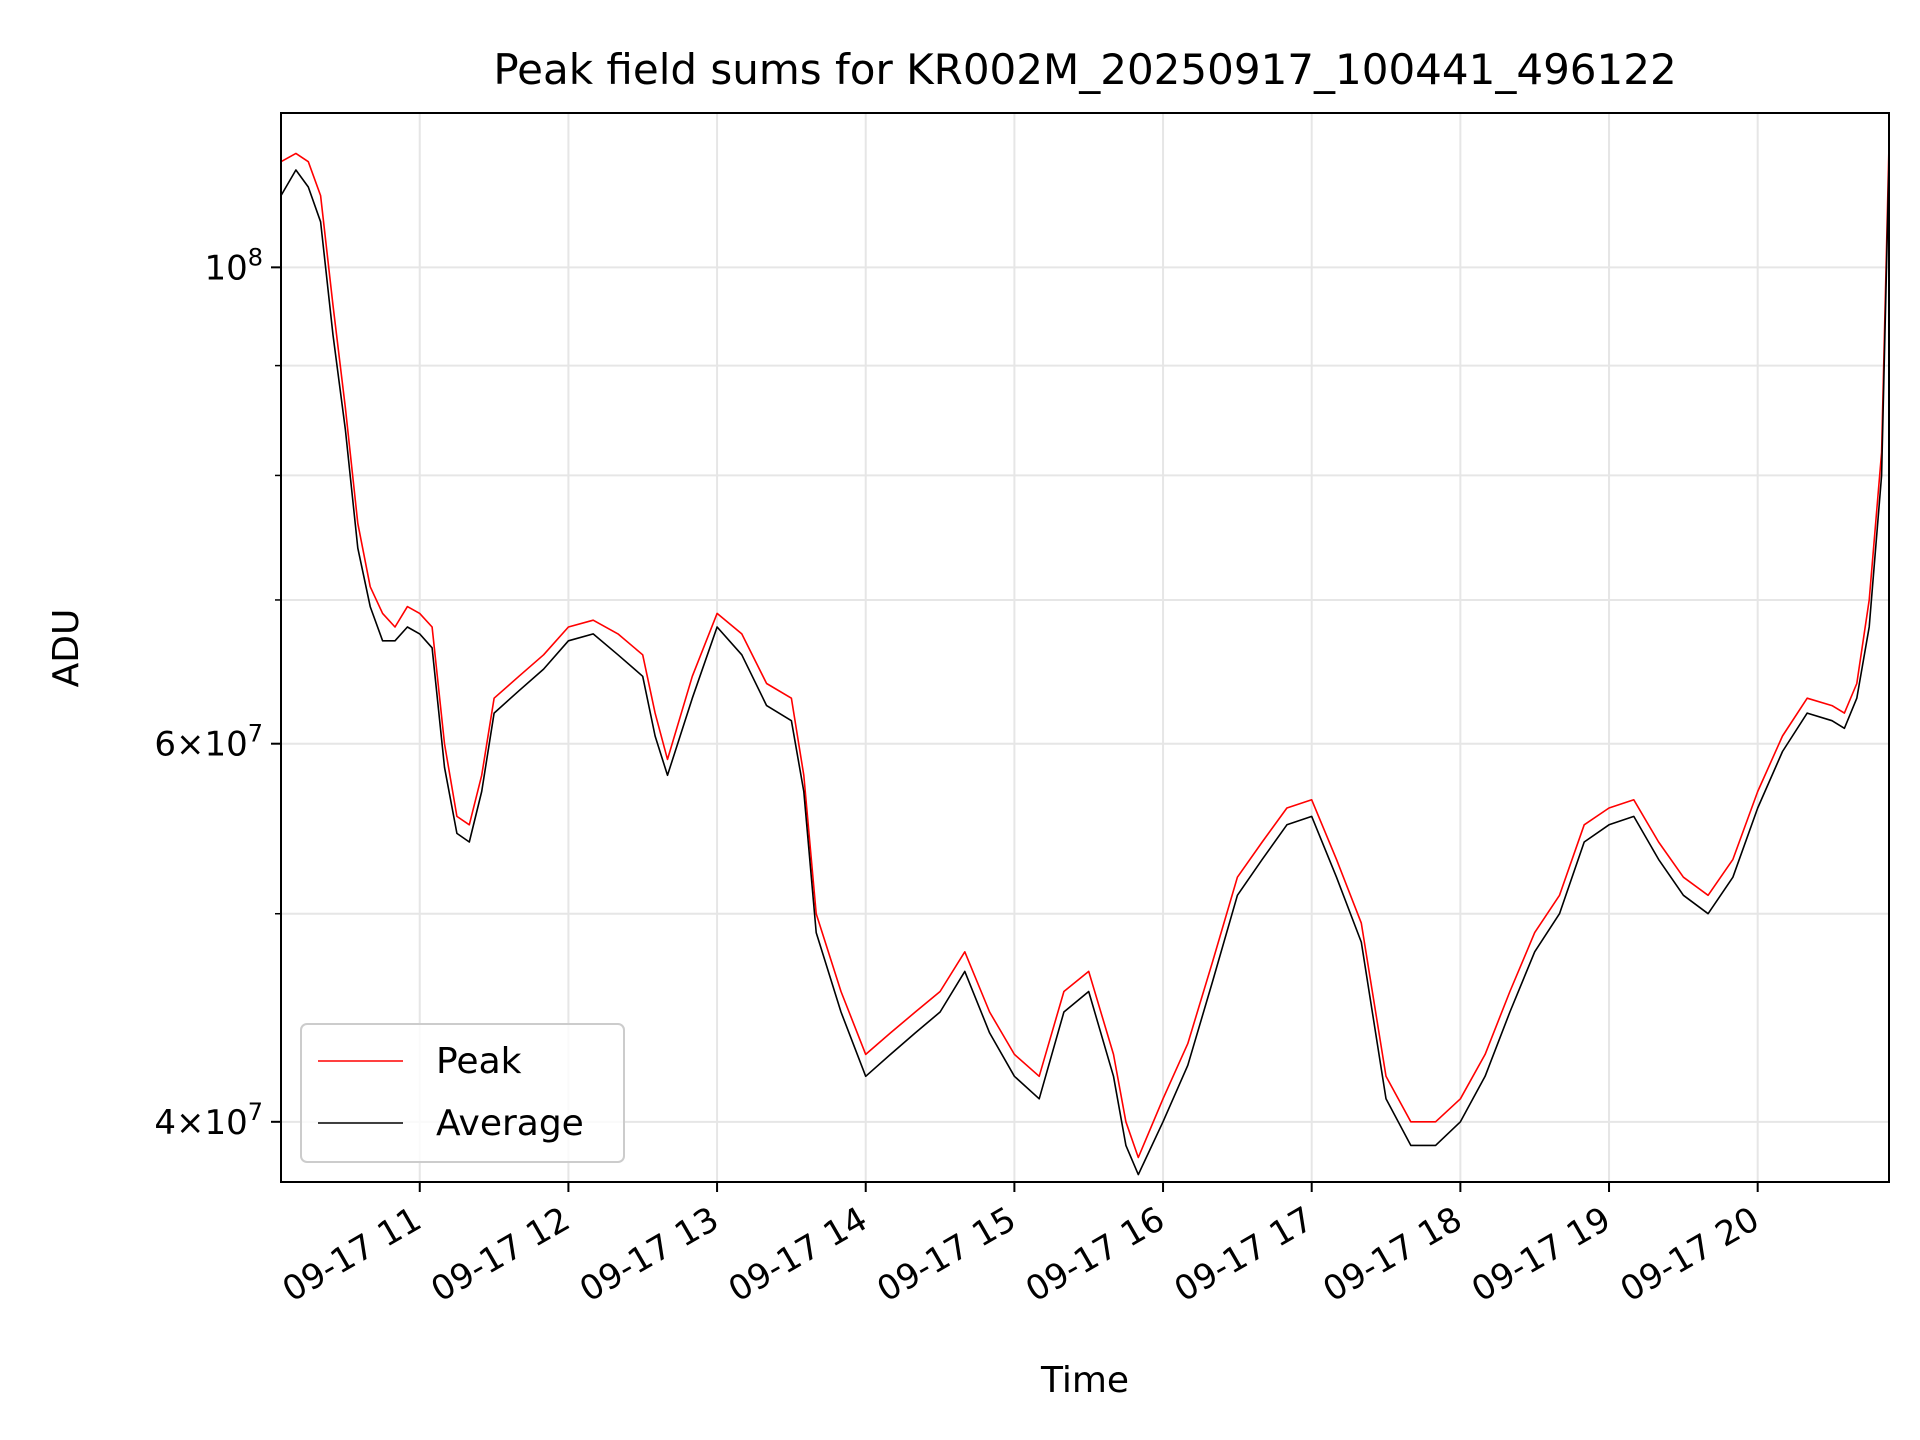 This screenshot has width=1920, height=1440. Describe the element at coordinates (479, 1061) in the screenshot. I see `legend-label-peak: Peak` at that location.